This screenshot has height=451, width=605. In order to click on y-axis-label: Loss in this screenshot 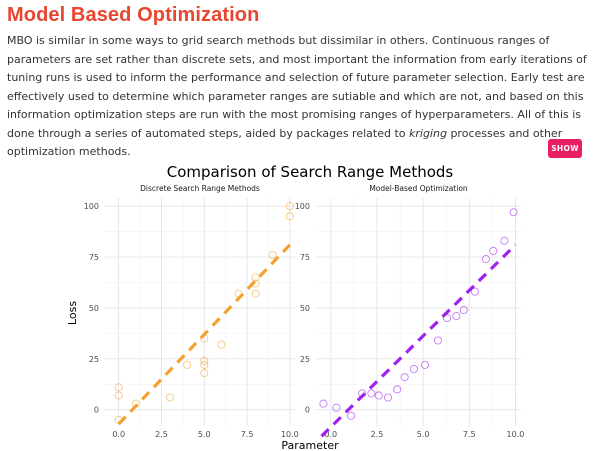, I will do `click(72, 313)`.